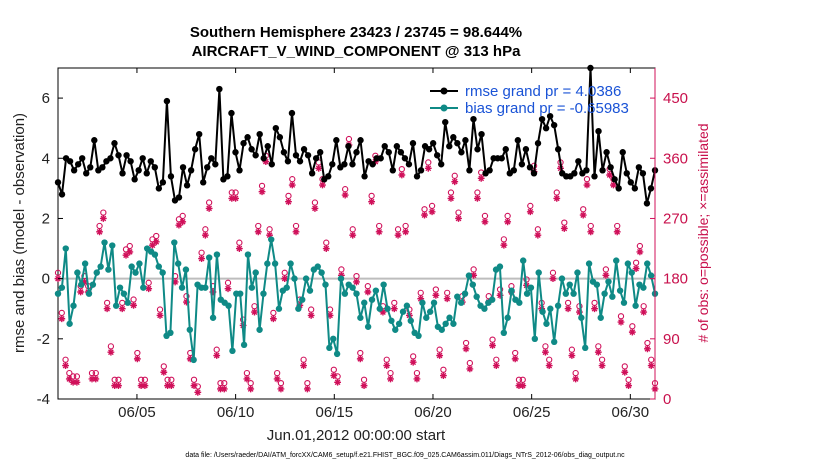 This screenshot has height=470, width=830. What do you see at coordinates (444, 108) in the screenshot?
I see `legend-bias-marker` at bounding box center [444, 108].